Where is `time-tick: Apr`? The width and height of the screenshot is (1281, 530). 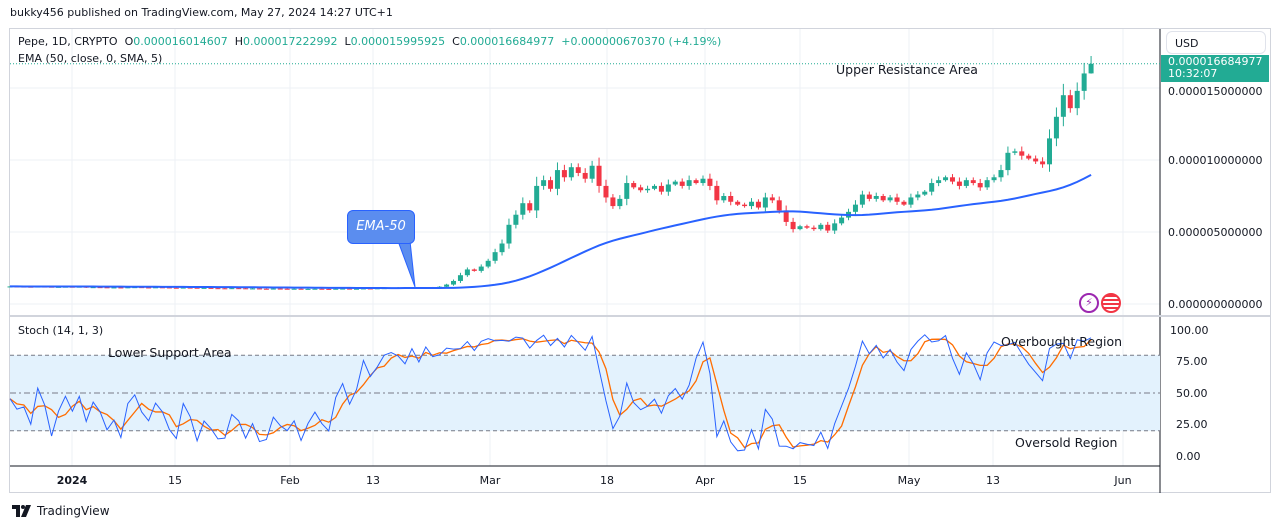
time-tick: Apr is located at coordinates (705, 480).